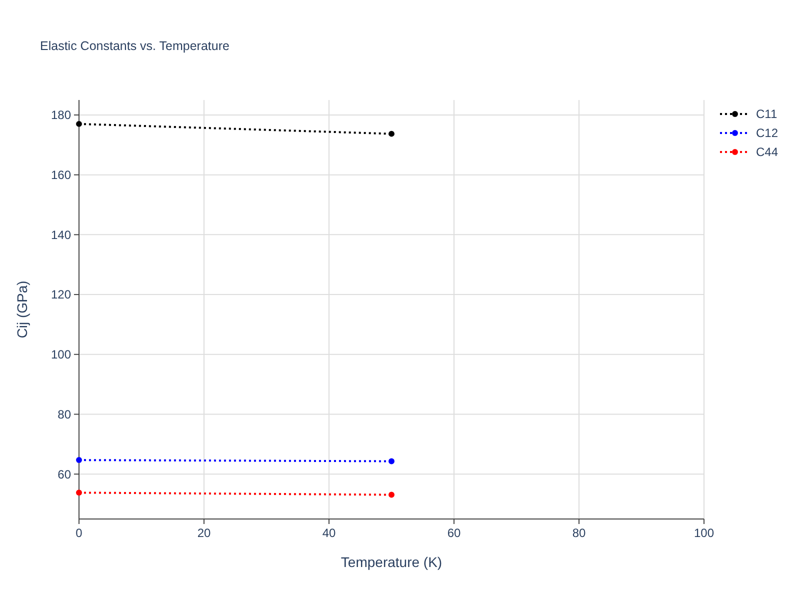  Describe the element at coordinates (454, 533) in the screenshot. I see `x-tick-label: 60` at that location.